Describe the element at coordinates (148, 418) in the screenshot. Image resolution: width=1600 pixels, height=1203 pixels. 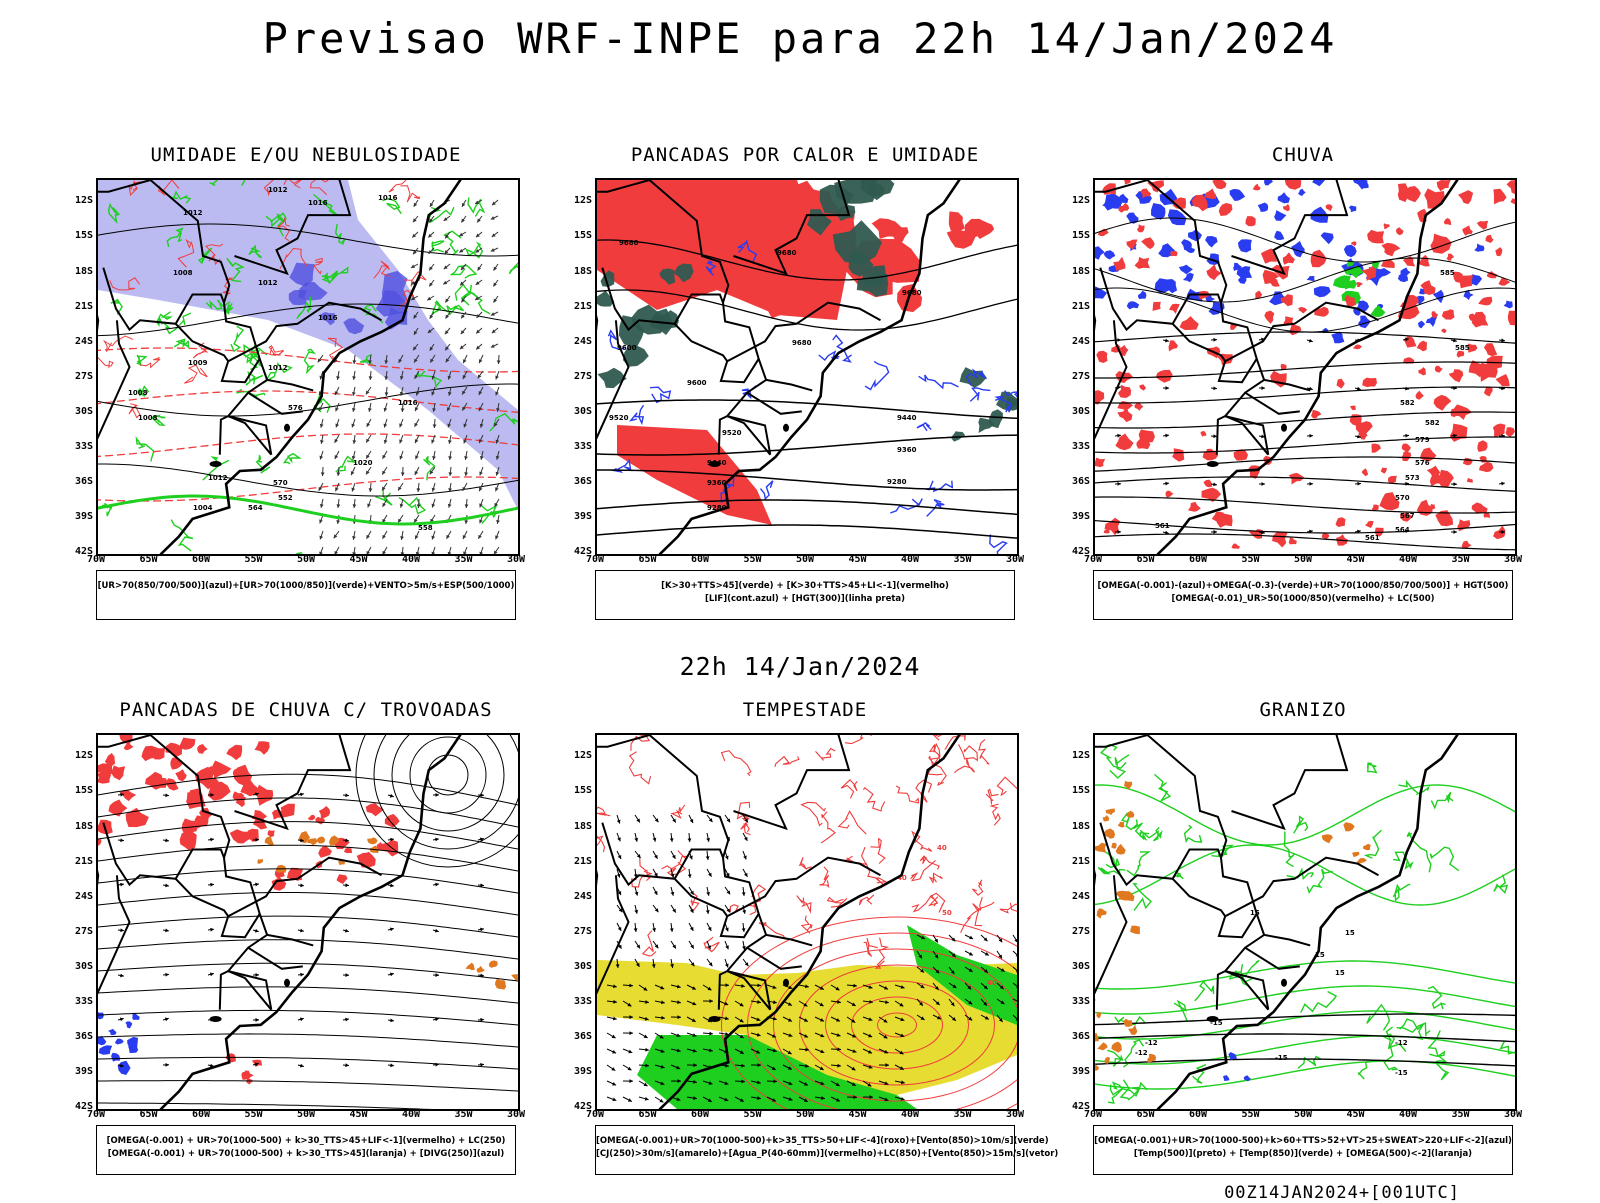
I see `contour-label: 1008` at that location.